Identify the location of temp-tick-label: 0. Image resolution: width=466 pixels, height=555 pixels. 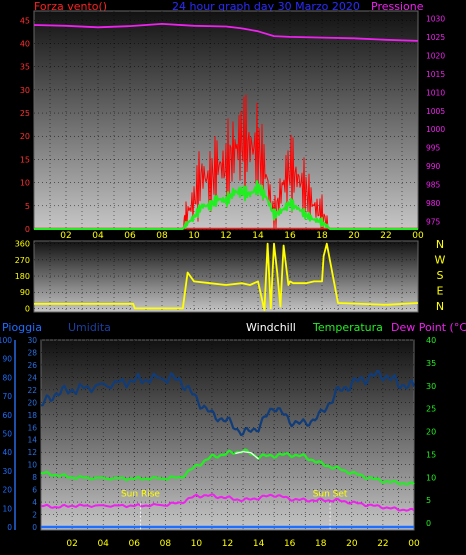
(428, 523).